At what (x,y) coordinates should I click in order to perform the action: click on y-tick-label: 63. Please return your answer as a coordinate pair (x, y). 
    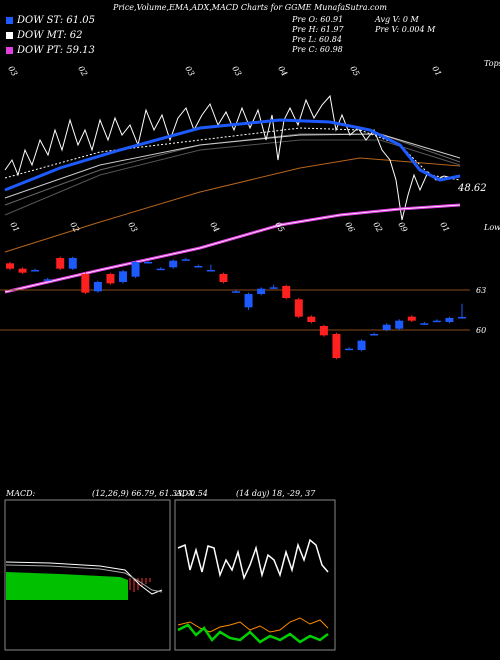
    Looking at the image, I should click on (481, 290).